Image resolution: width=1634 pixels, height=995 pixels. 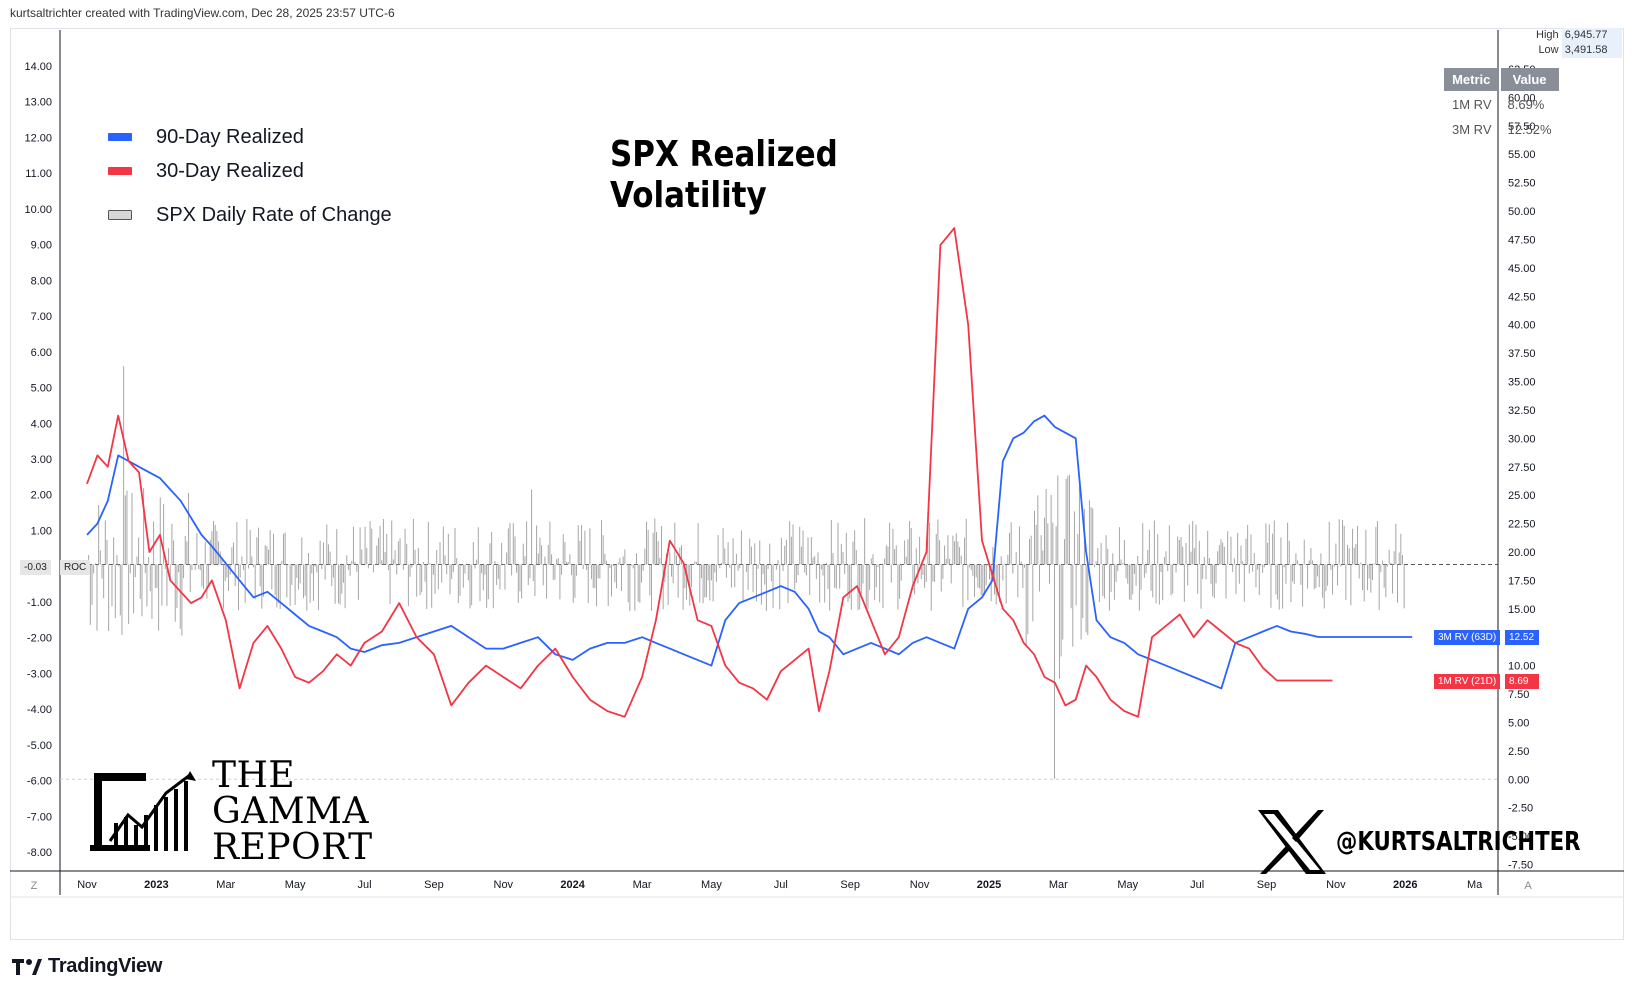 What do you see at coordinates (1458, 842) in the screenshot?
I see `x-handle-text: @KURTSALTRICHTER` at bounding box center [1458, 842].